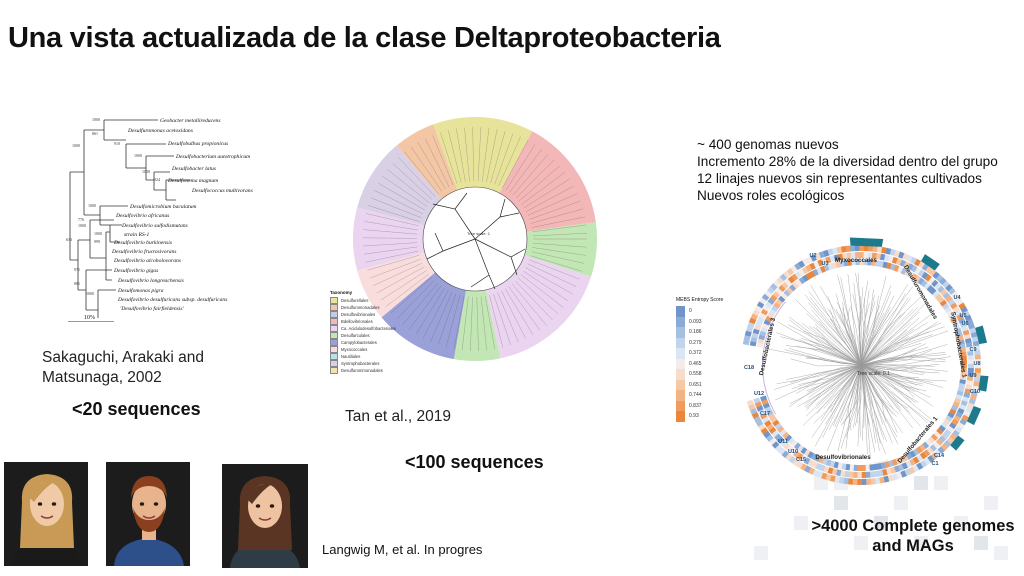  I want to click on clade-sector, so click(538, 307).